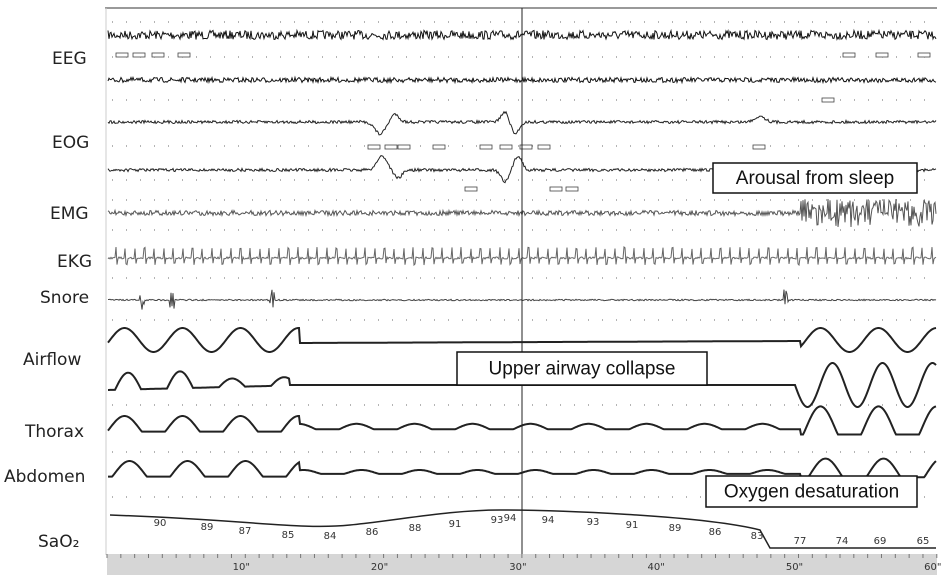  What do you see at coordinates (932, 567) in the screenshot?
I see `time-label: 60"` at bounding box center [932, 567].